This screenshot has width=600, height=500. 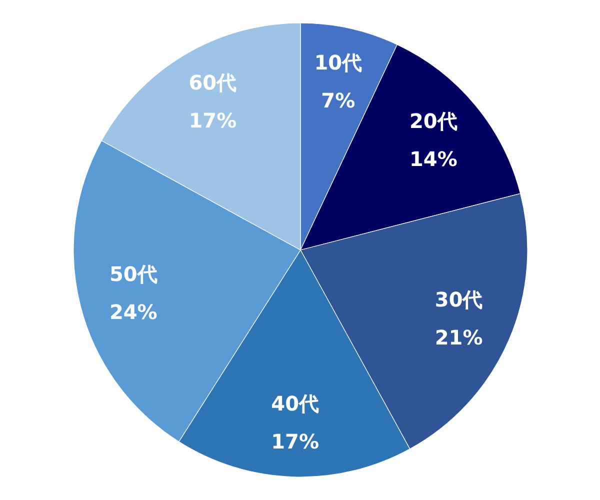 What do you see at coordinates (212, 82) in the screenshot?
I see `slice-label: 60代` at bounding box center [212, 82].